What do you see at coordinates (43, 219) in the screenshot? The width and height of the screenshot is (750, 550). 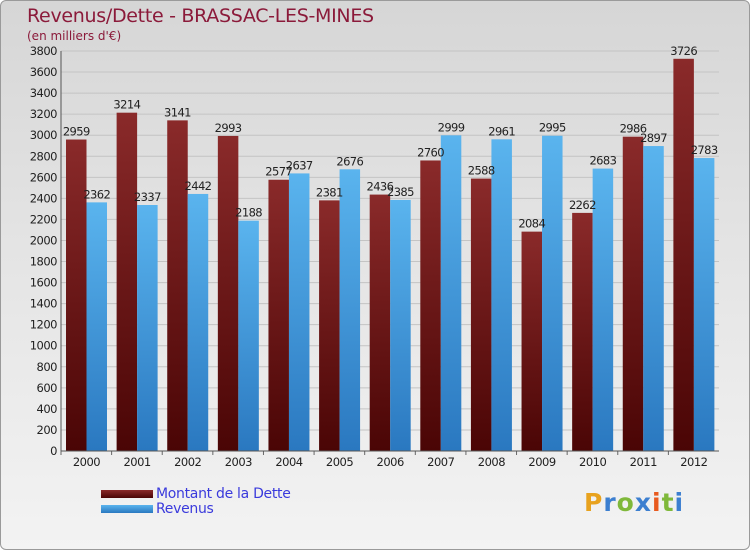 I see `y-tick-label: 2200` at bounding box center [43, 219].